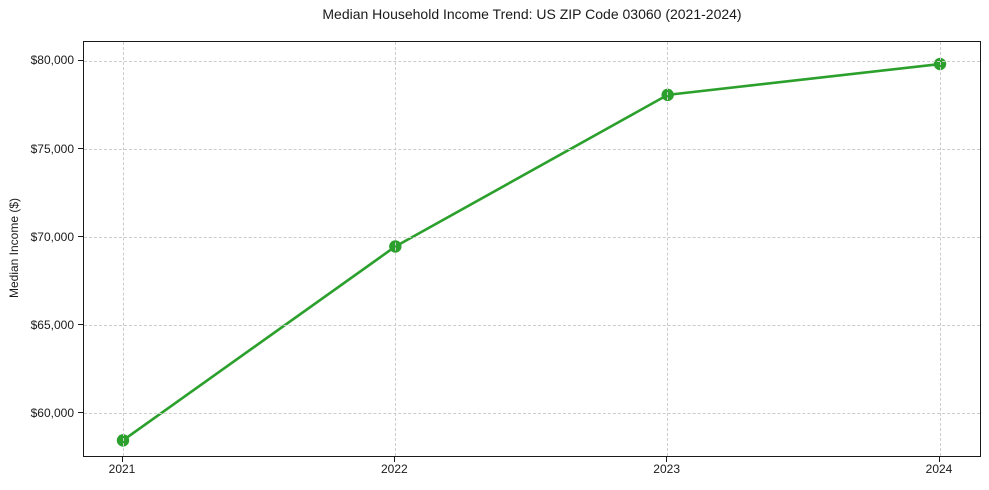 This screenshot has height=490, width=989. What do you see at coordinates (939, 469) in the screenshot?
I see `x-tick-label: 2024` at bounding box center [939, 469].